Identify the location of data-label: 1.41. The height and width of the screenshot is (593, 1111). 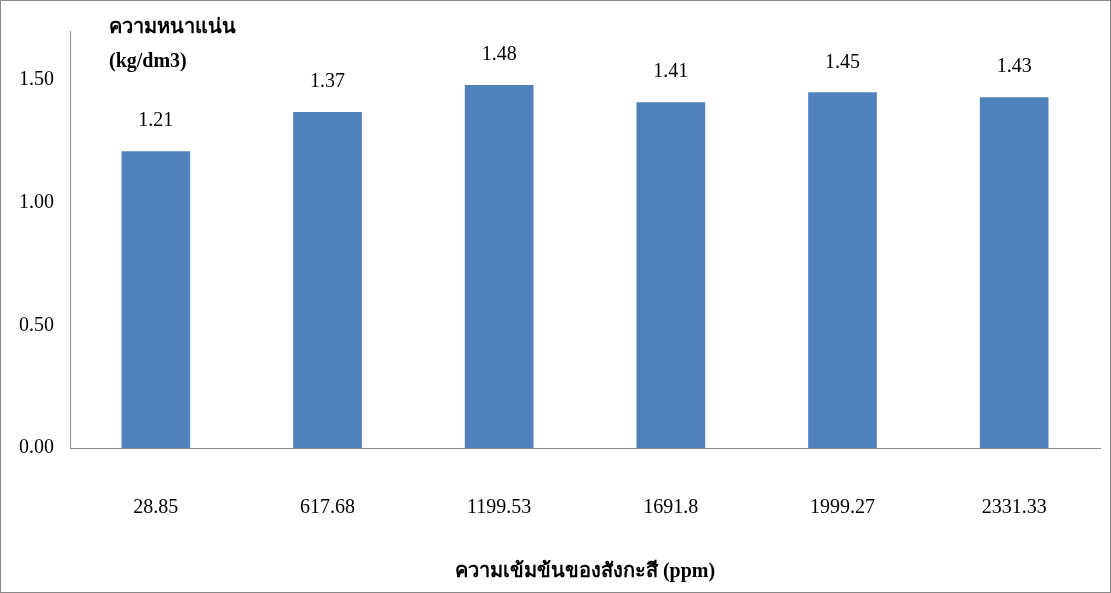
(671, 70).